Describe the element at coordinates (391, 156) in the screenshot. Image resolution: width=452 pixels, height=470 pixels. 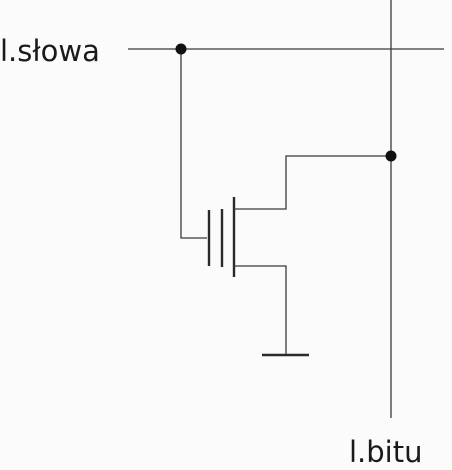
I see `bit-line-junction` at that location.